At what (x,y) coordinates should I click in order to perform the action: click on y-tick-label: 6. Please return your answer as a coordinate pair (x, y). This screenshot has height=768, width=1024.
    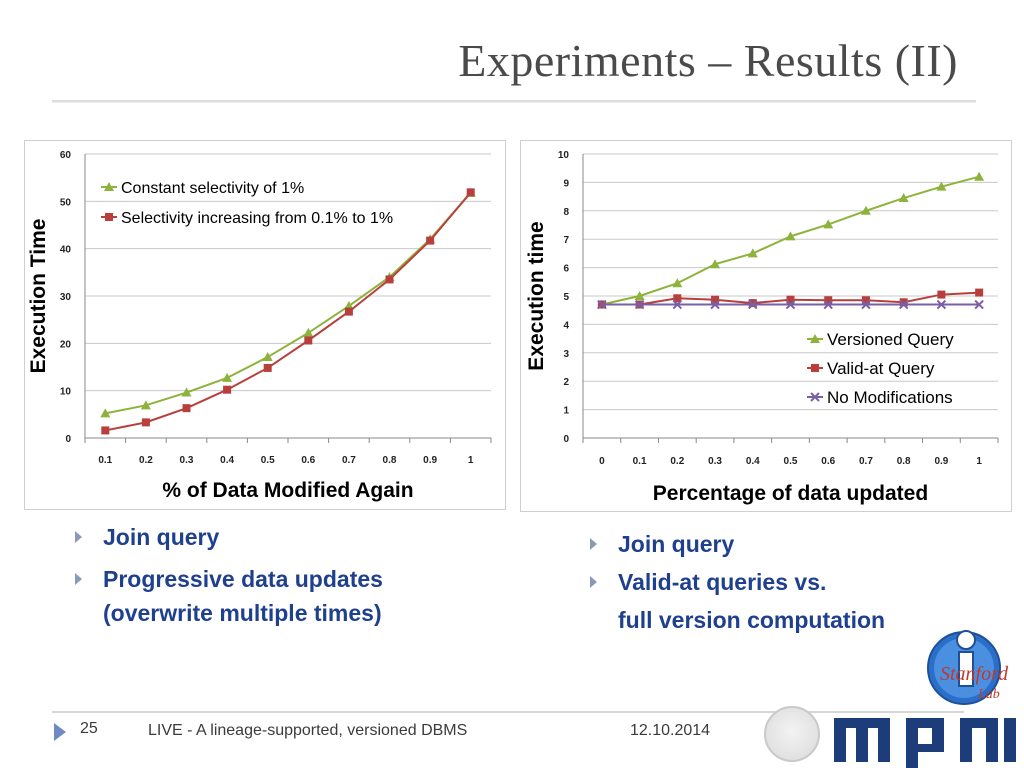
    Looking at the image, I should click on (566, 269).